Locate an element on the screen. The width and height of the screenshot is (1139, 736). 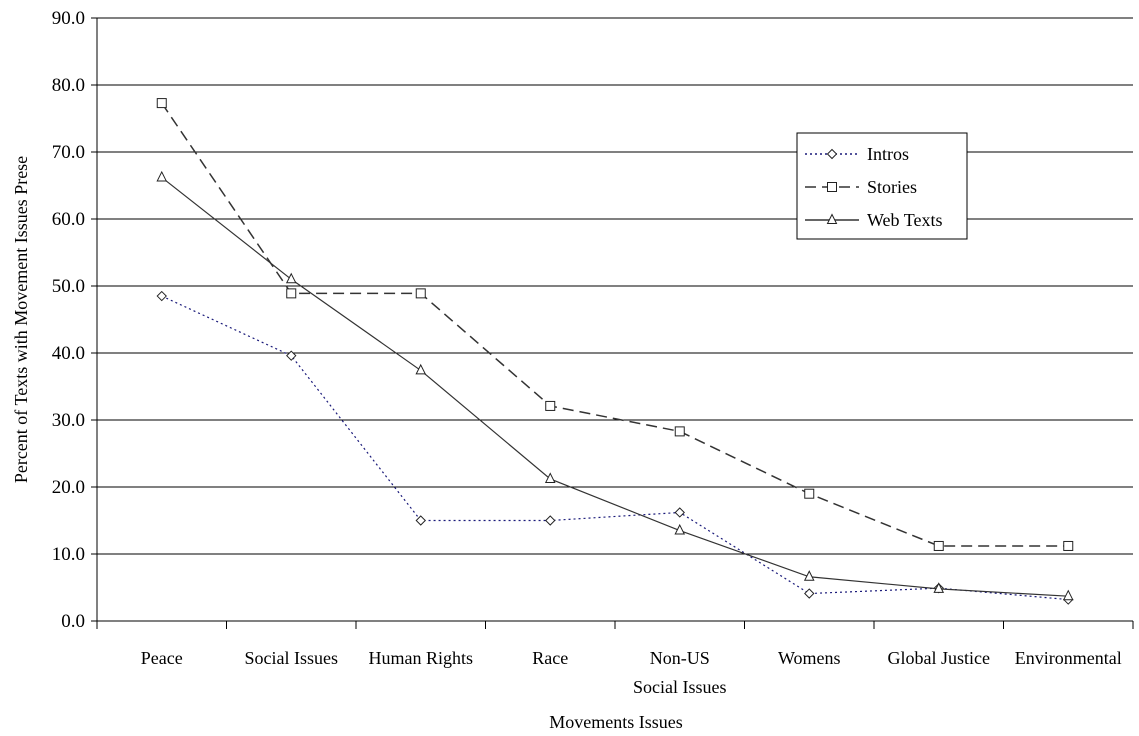
legend-marker-stories is located at coordinates (832, 187).